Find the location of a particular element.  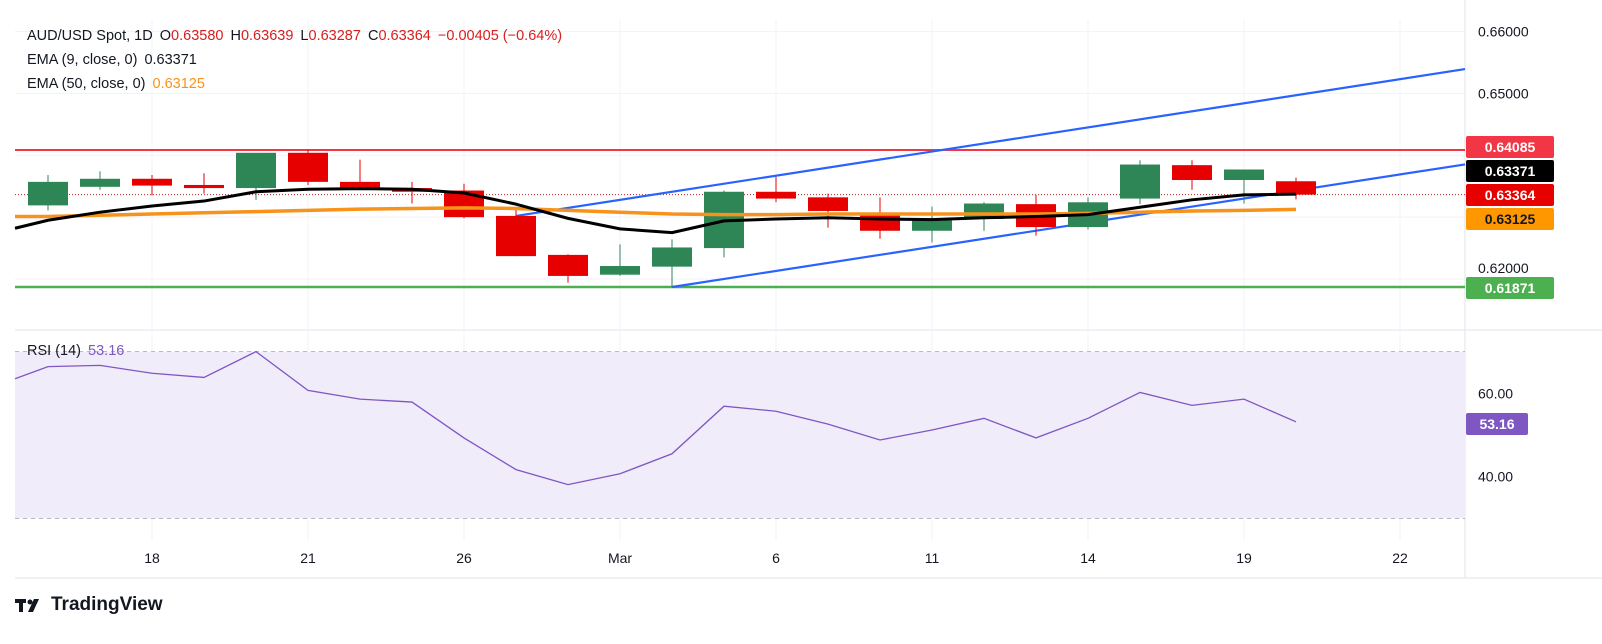

time-tick-label: 6 is located at coordinates (776, 558).